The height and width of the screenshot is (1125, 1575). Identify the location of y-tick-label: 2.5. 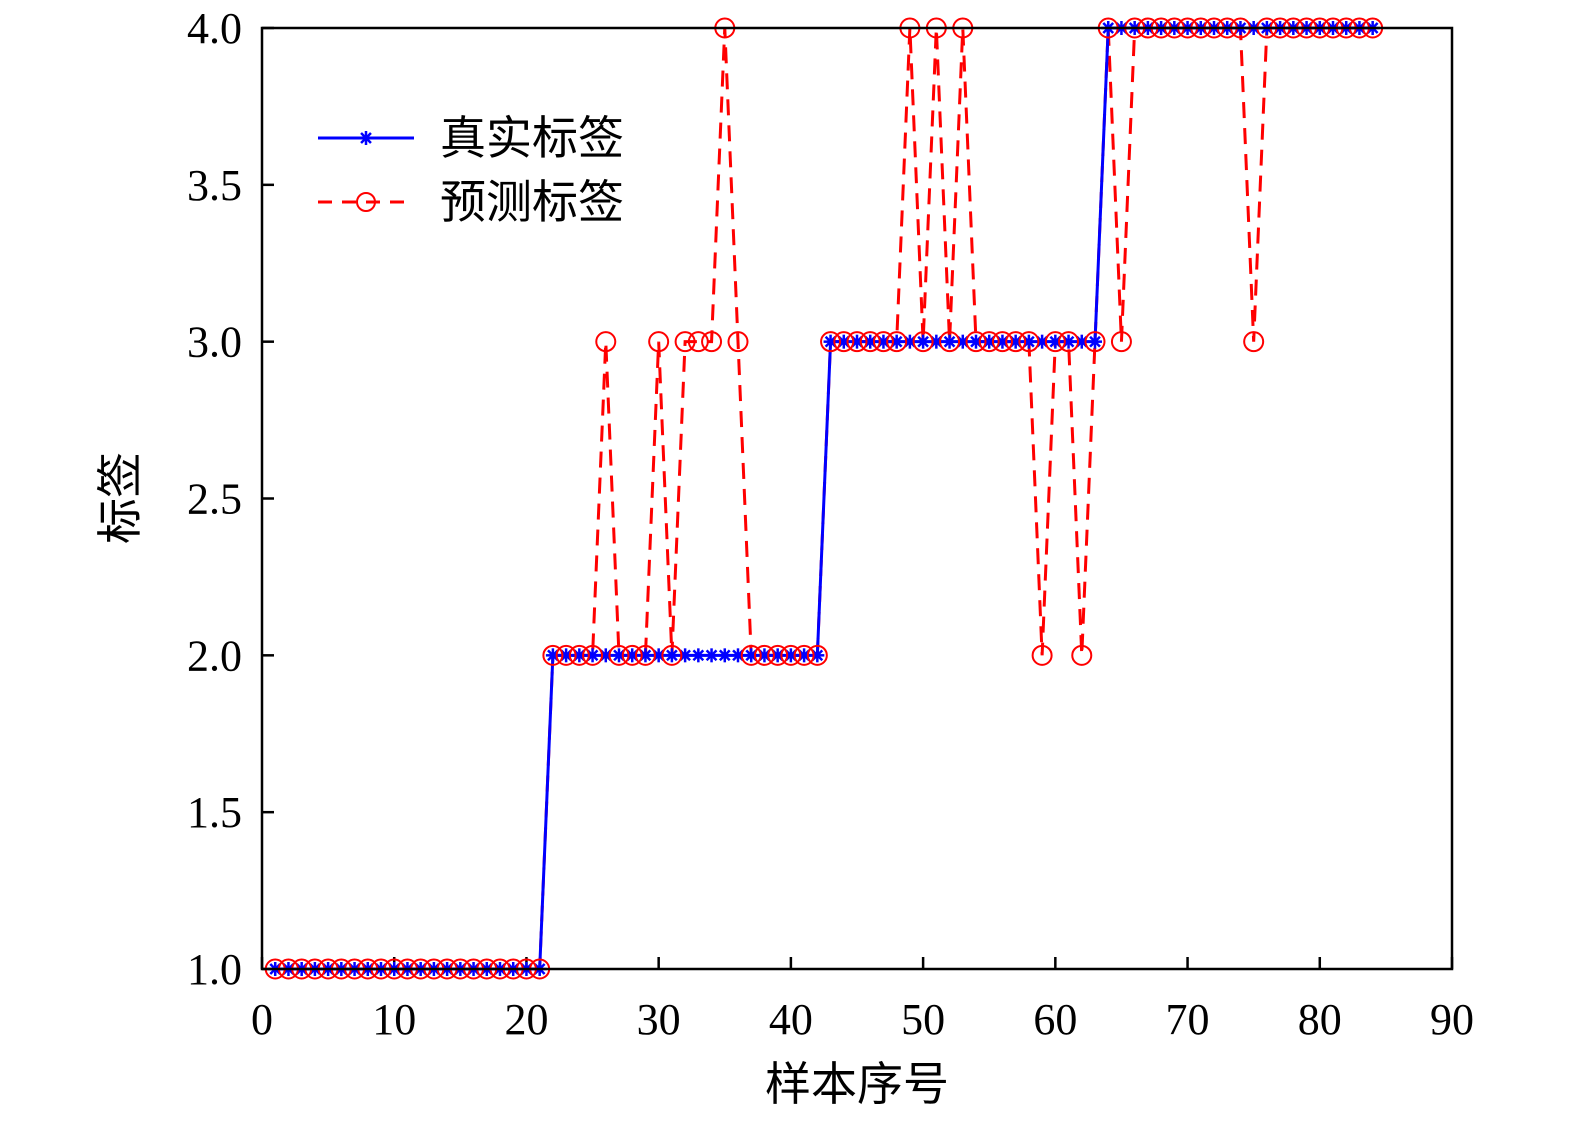
(214, 499).